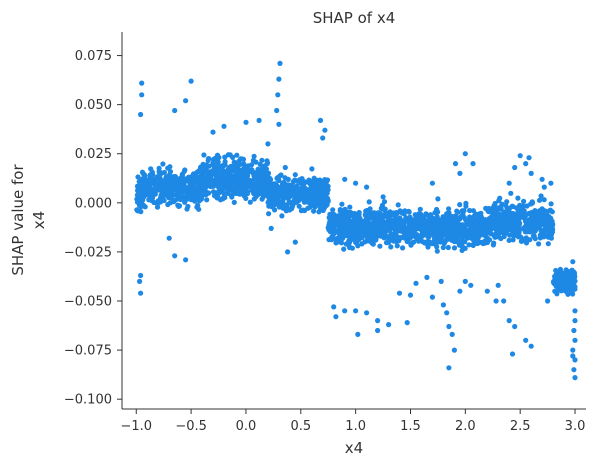  Describe the element at coordinates (300, 426) in the screenshot. I see `x-tick-label: 0.5` at that location.